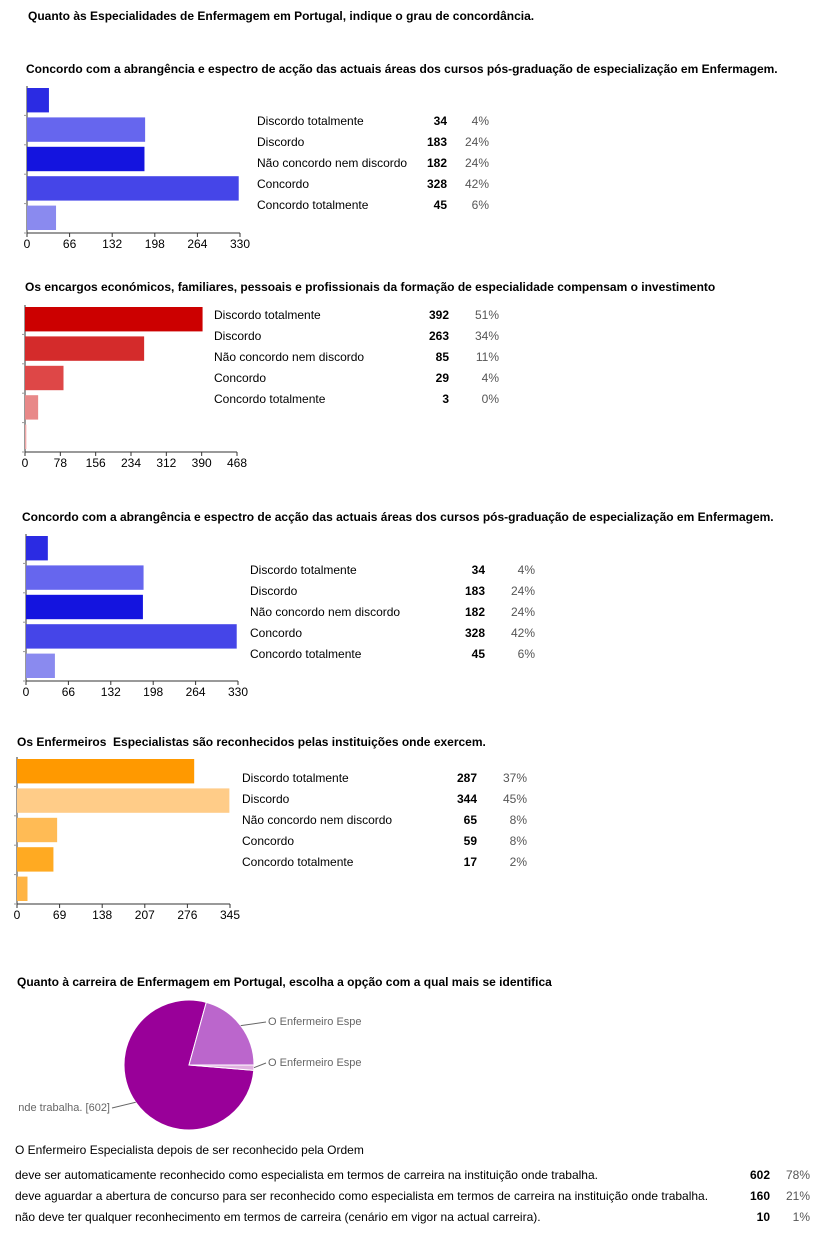  I want to click on x-tick-label: 276, so click(187, 915).